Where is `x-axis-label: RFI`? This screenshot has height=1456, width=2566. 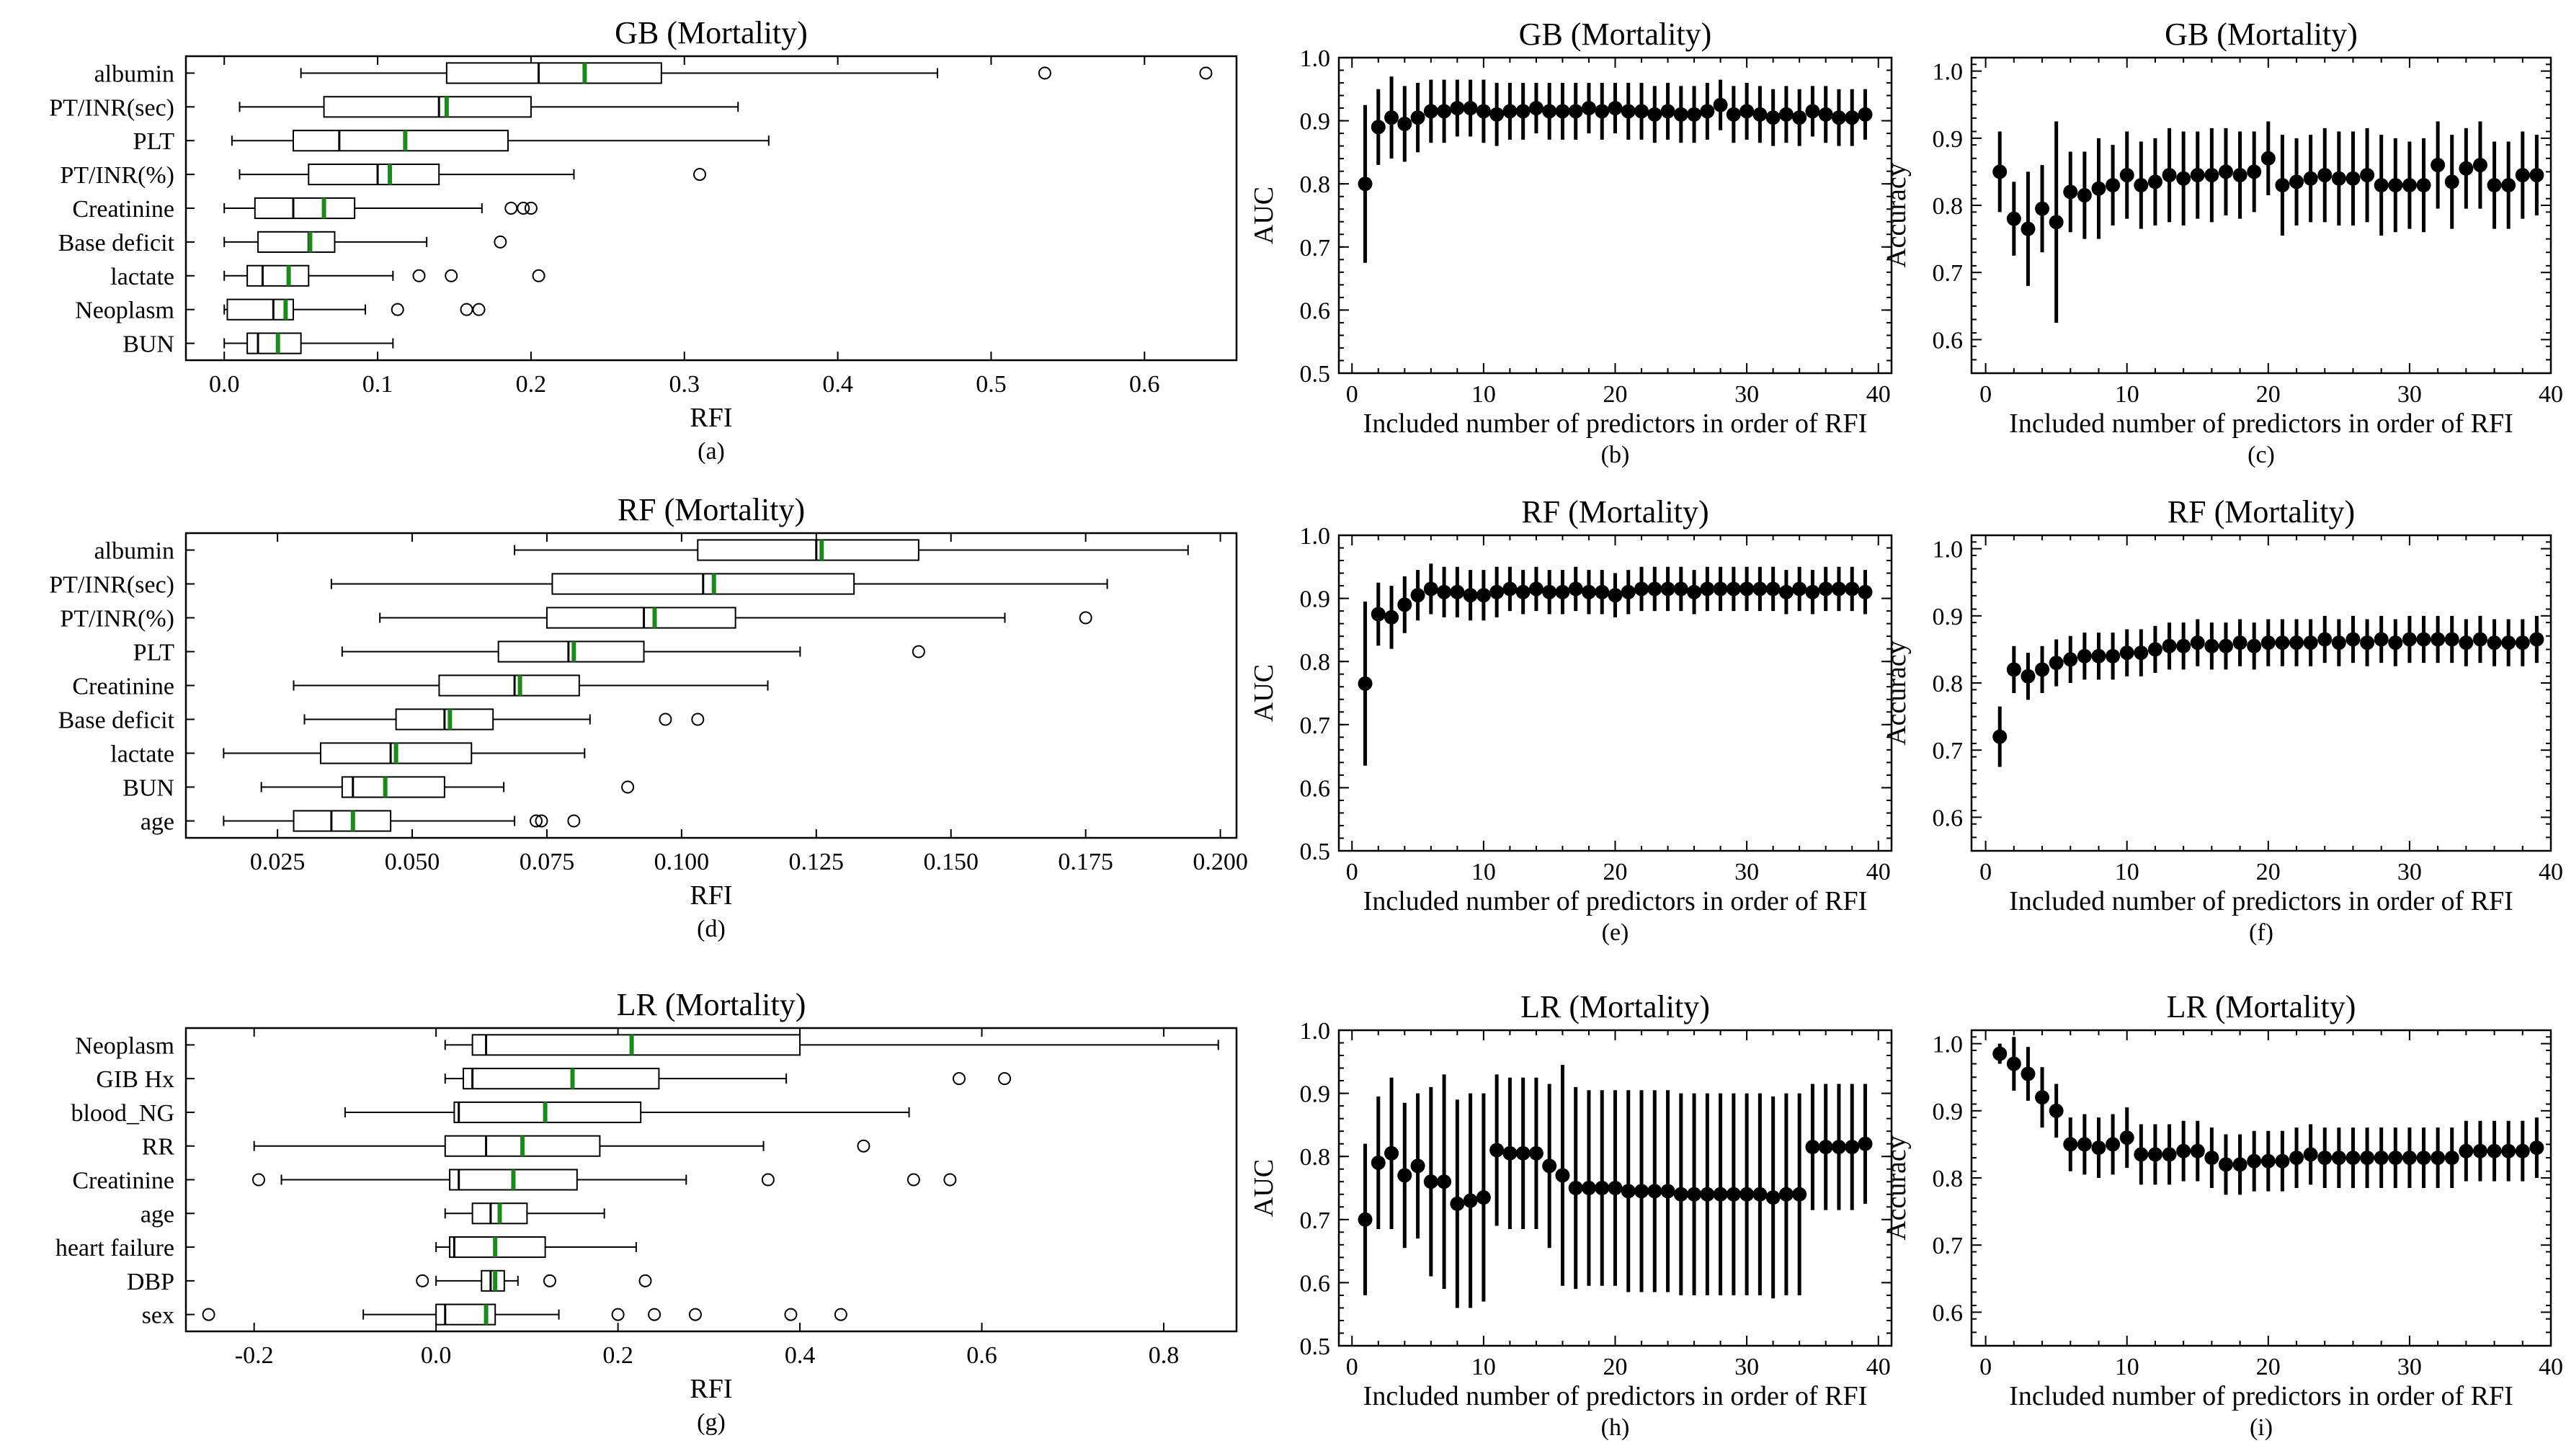
x-axis-label: RFI is located at coordinates (711, 1389).